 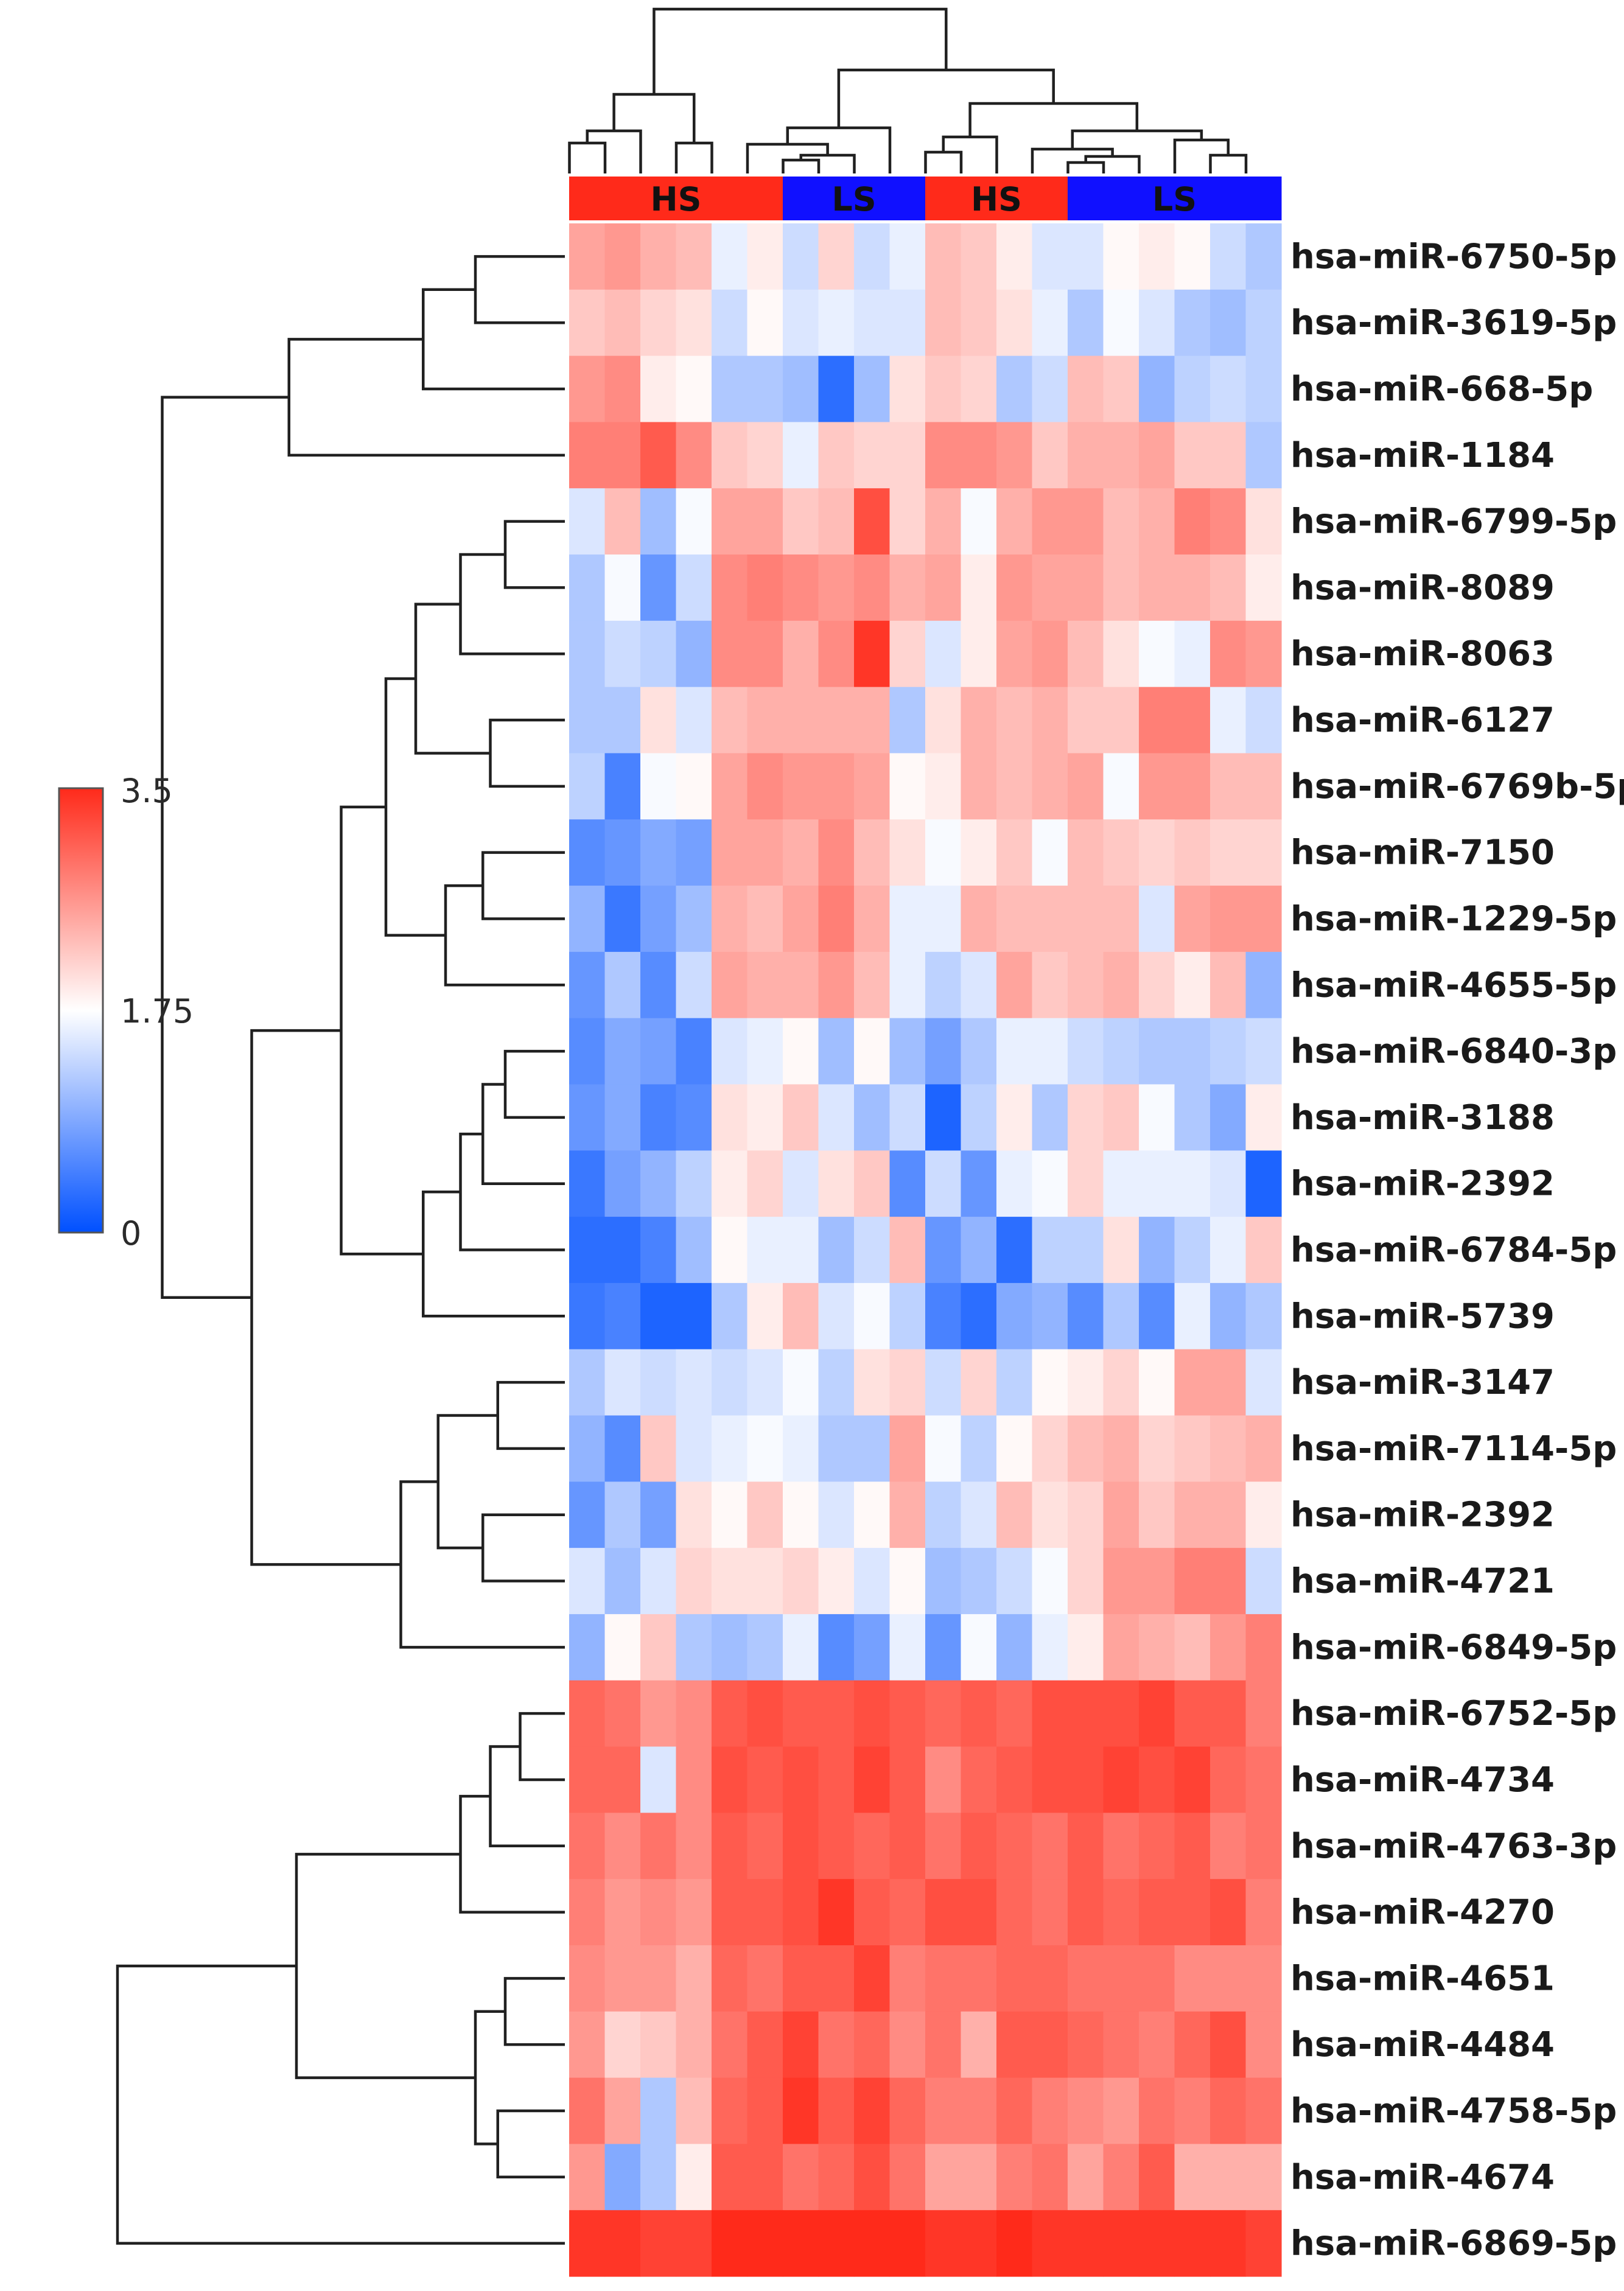 What do you see at coordinates (1453, 2111) in the screenshot?
I see `row-label: hsa-miR-4758-5p` at bounding box center [1453, 2111].